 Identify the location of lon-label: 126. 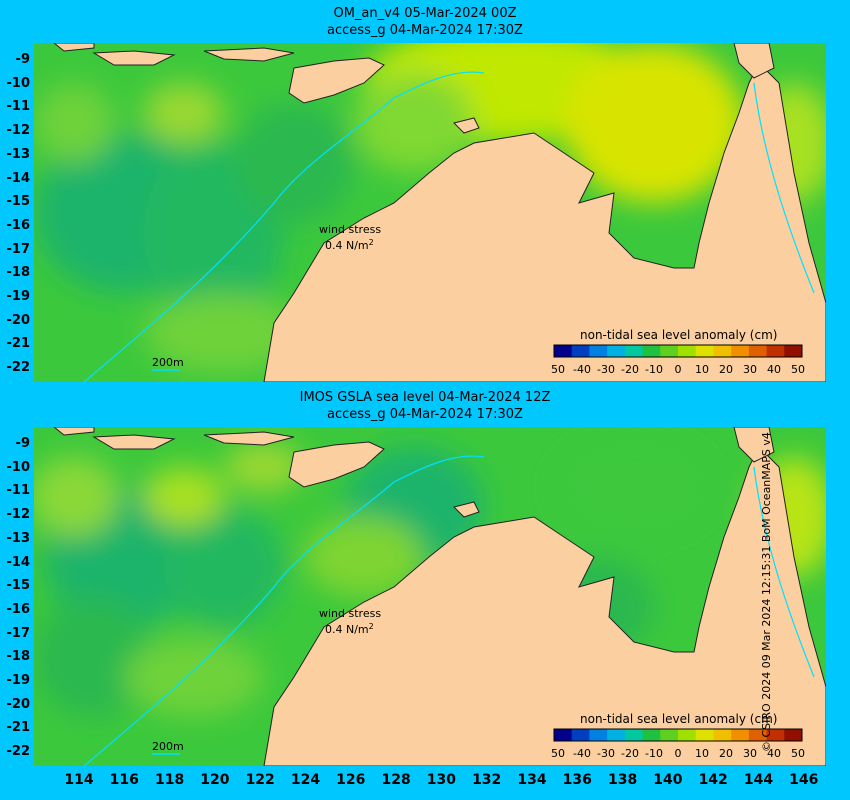
(351, 780).